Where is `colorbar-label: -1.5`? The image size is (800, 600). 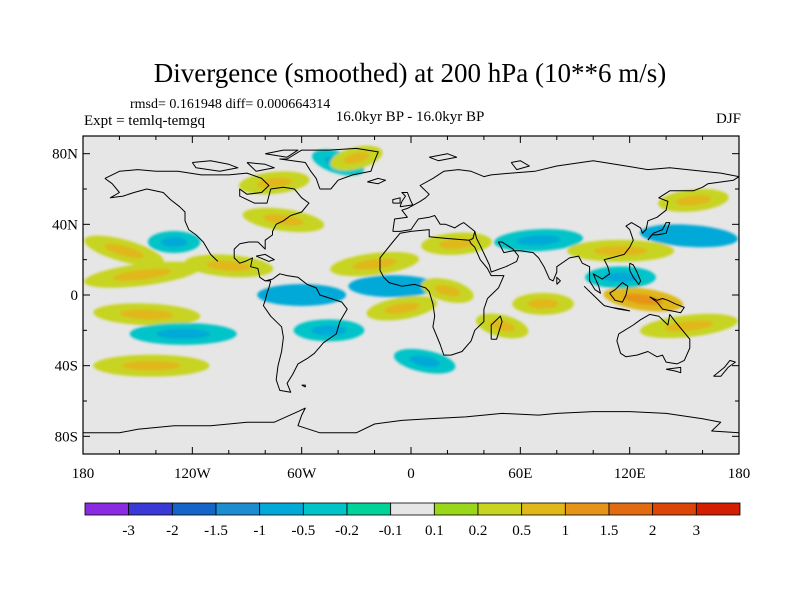 colorbar-label: -1.5 is located at coordinates (216, 531).